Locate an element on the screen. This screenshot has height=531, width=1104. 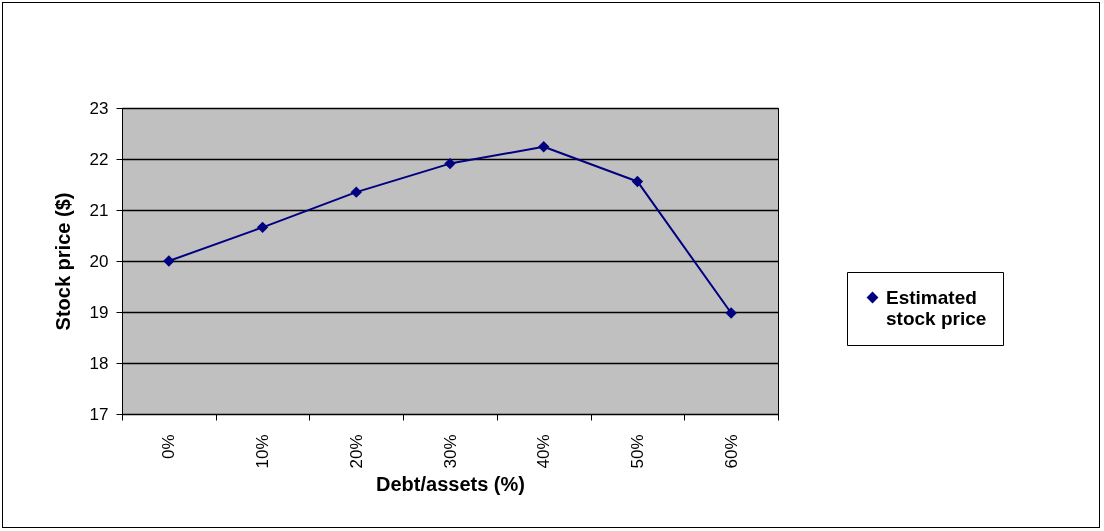
x-tick-label: 40% is located at coordinates (544, 451).